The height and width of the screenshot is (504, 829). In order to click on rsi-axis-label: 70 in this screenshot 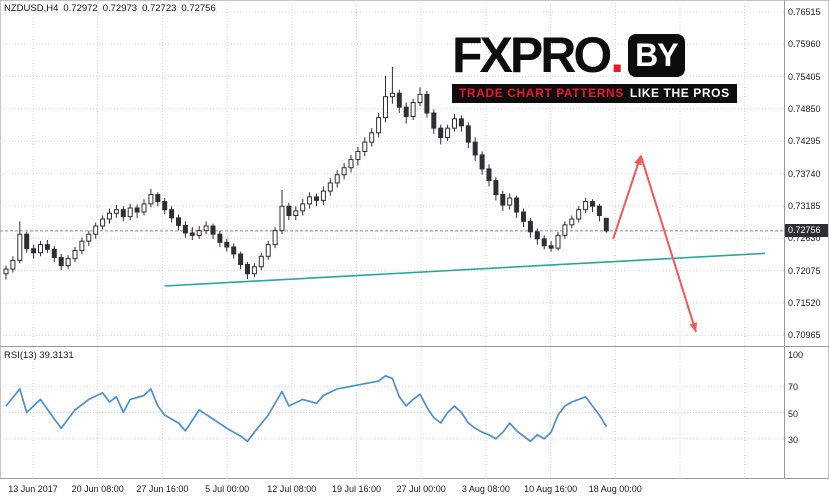, I will do `click(793, 387)`.